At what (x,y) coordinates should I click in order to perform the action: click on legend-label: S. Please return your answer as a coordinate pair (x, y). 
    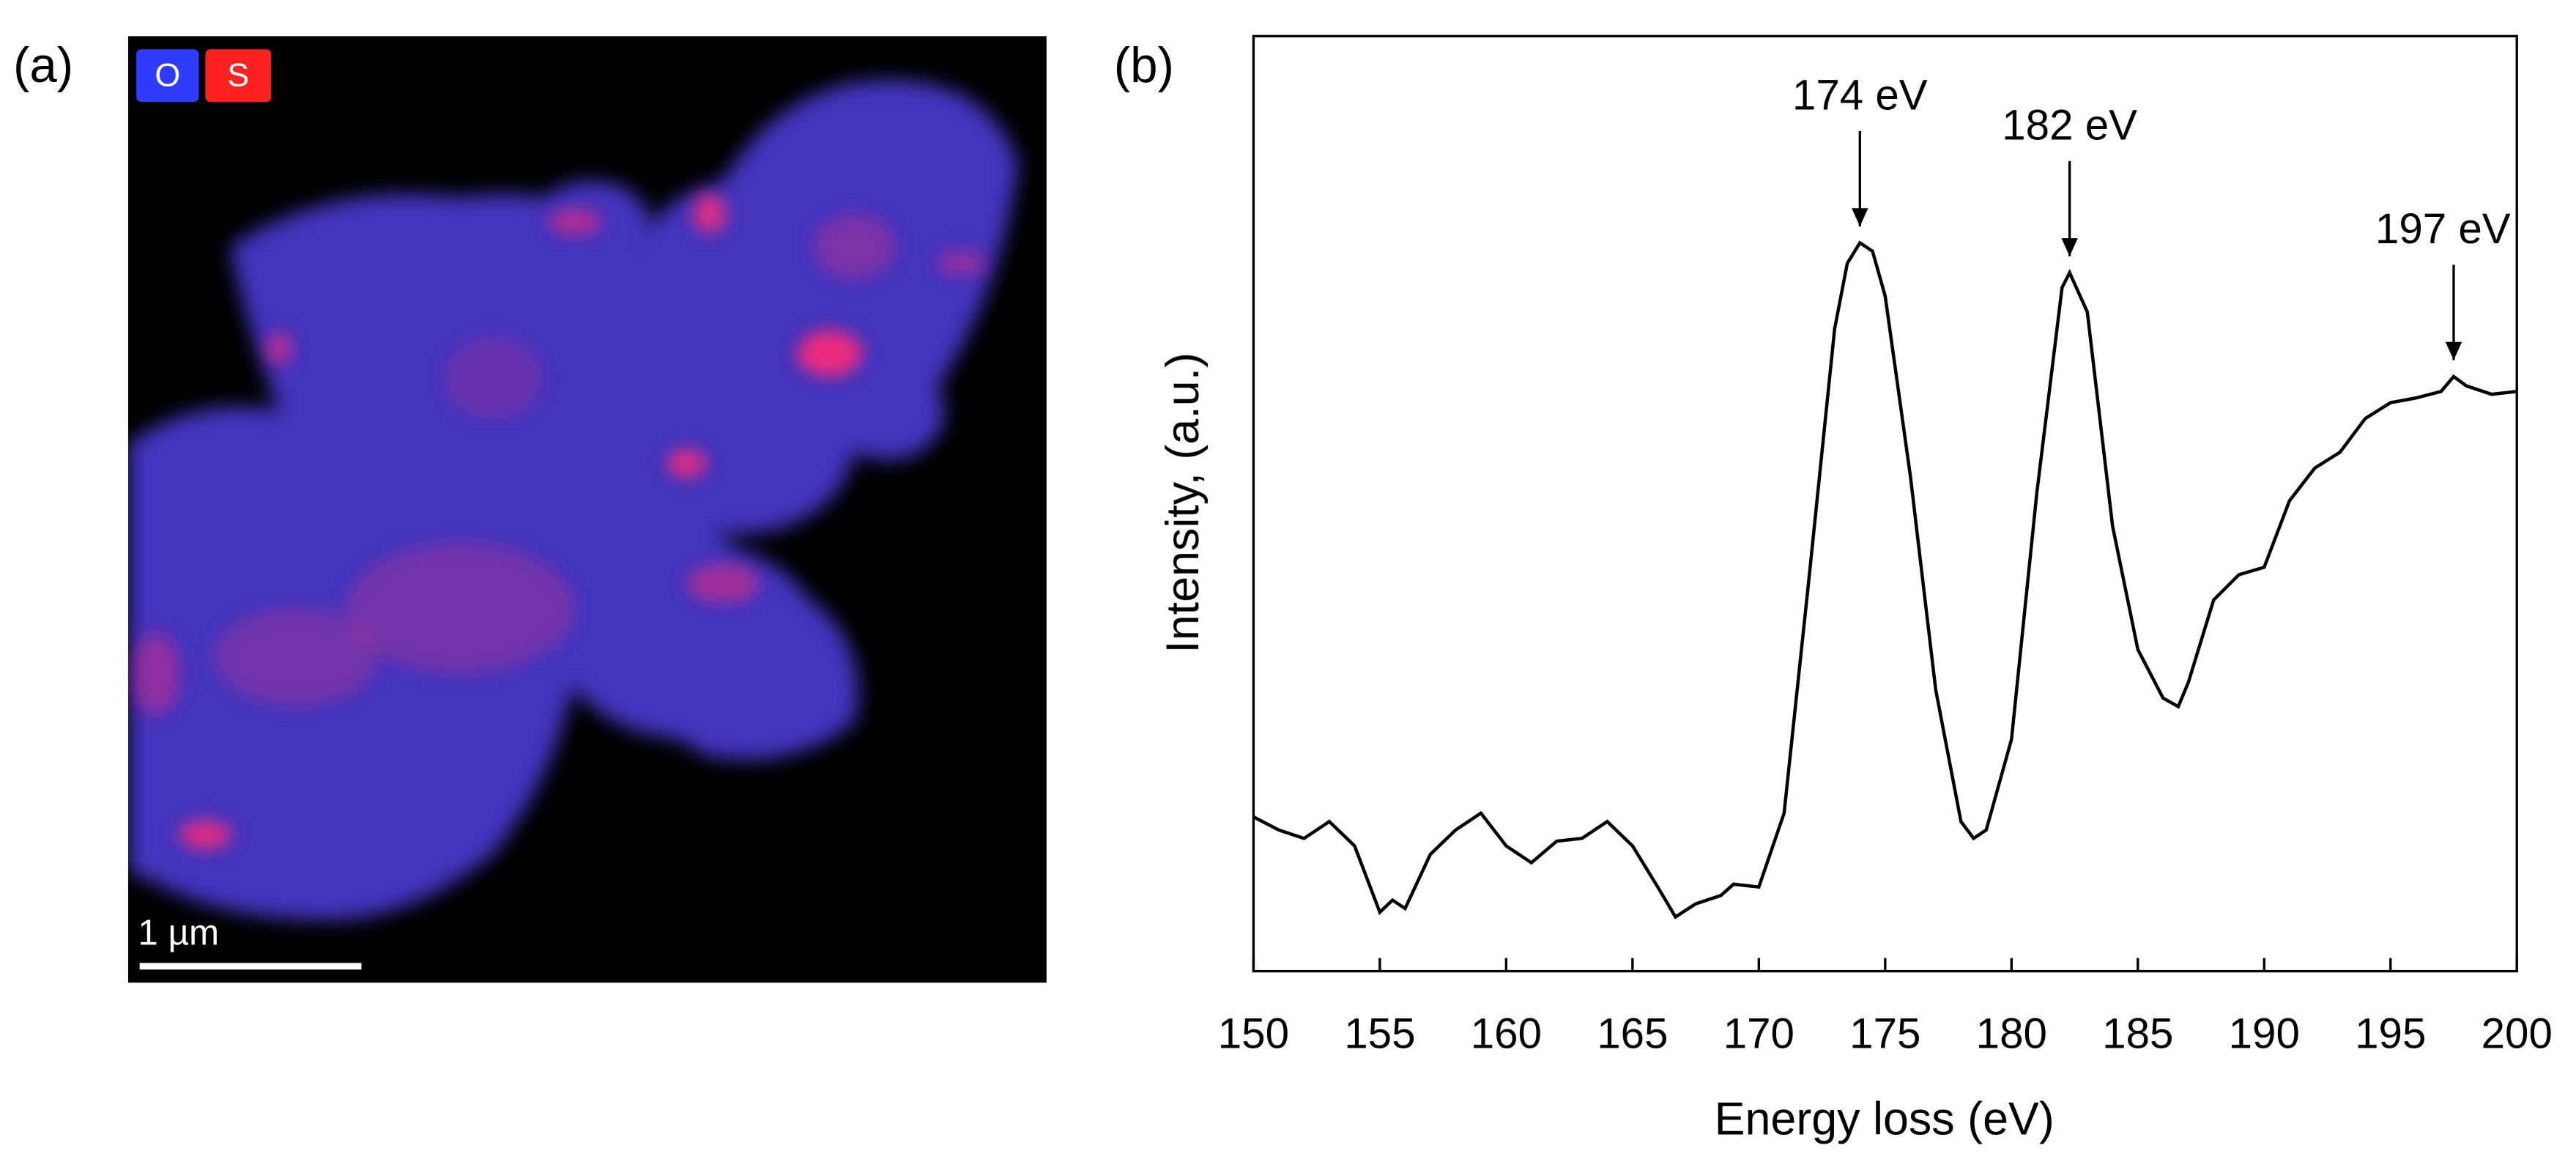
    Looking at the image, I should click on (238, 74).